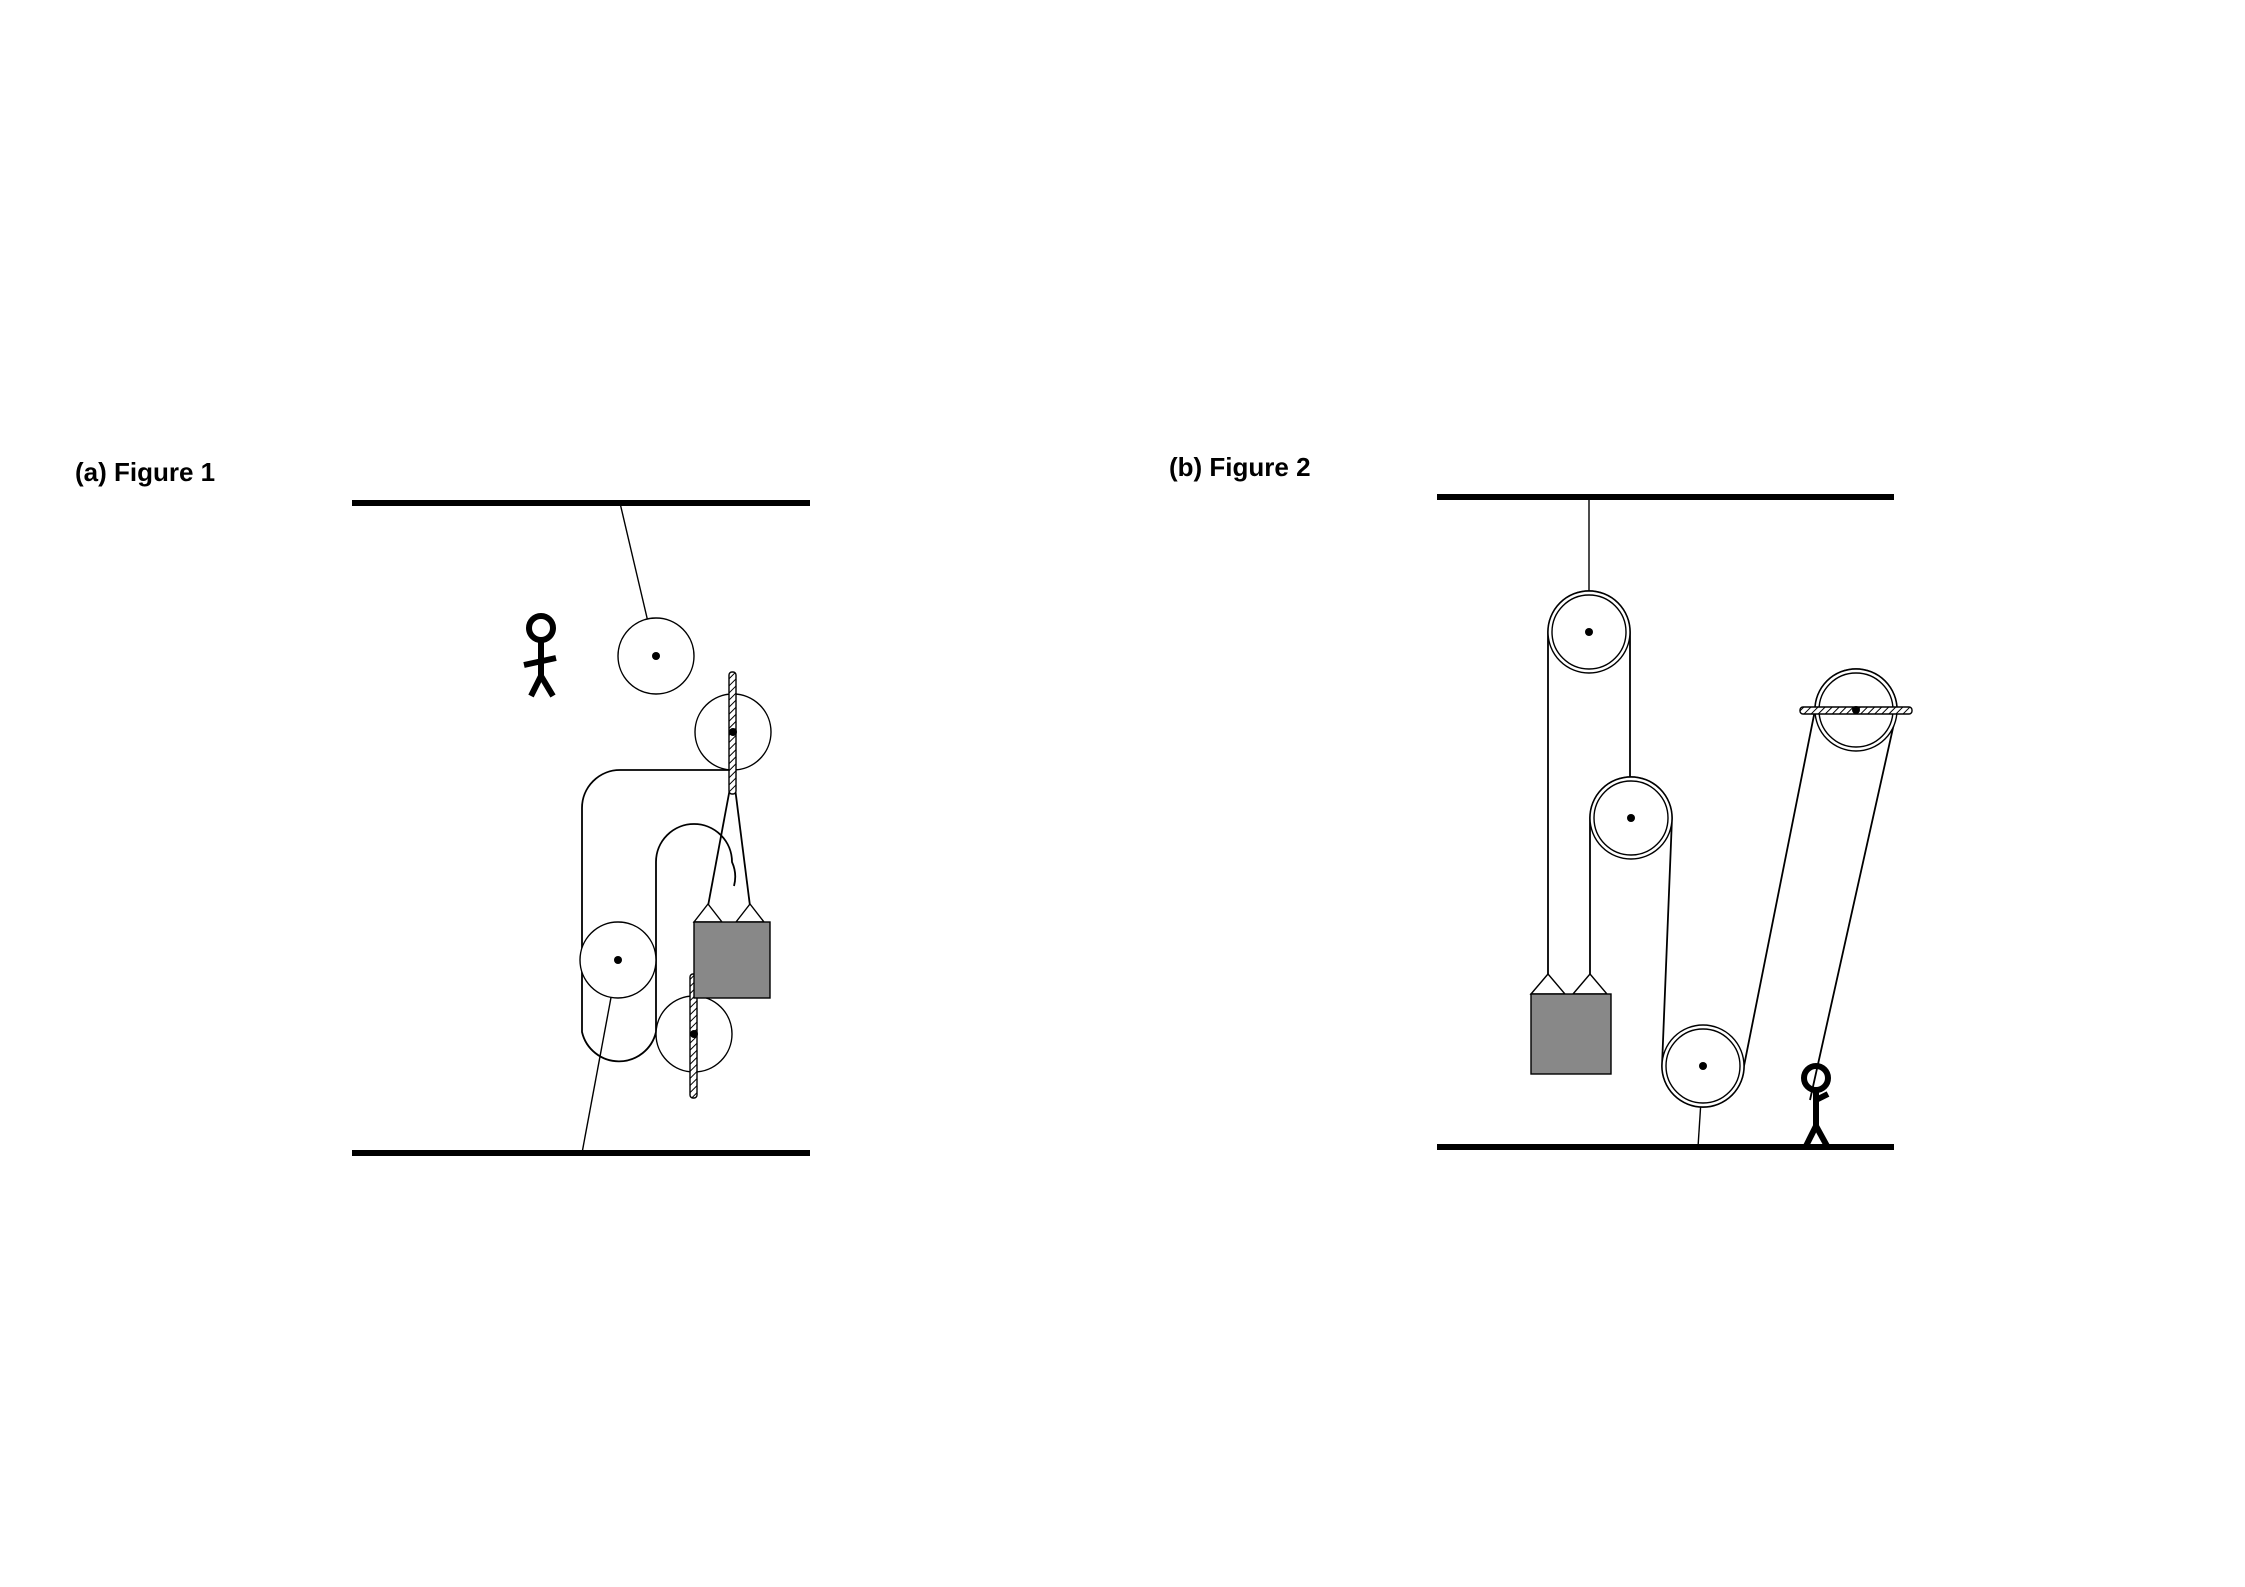  What do you see at coordinates (145, 472) in the screenshot?
I see `figure-1-caption: (a) Figure 1` at bounding box center [145, 472].